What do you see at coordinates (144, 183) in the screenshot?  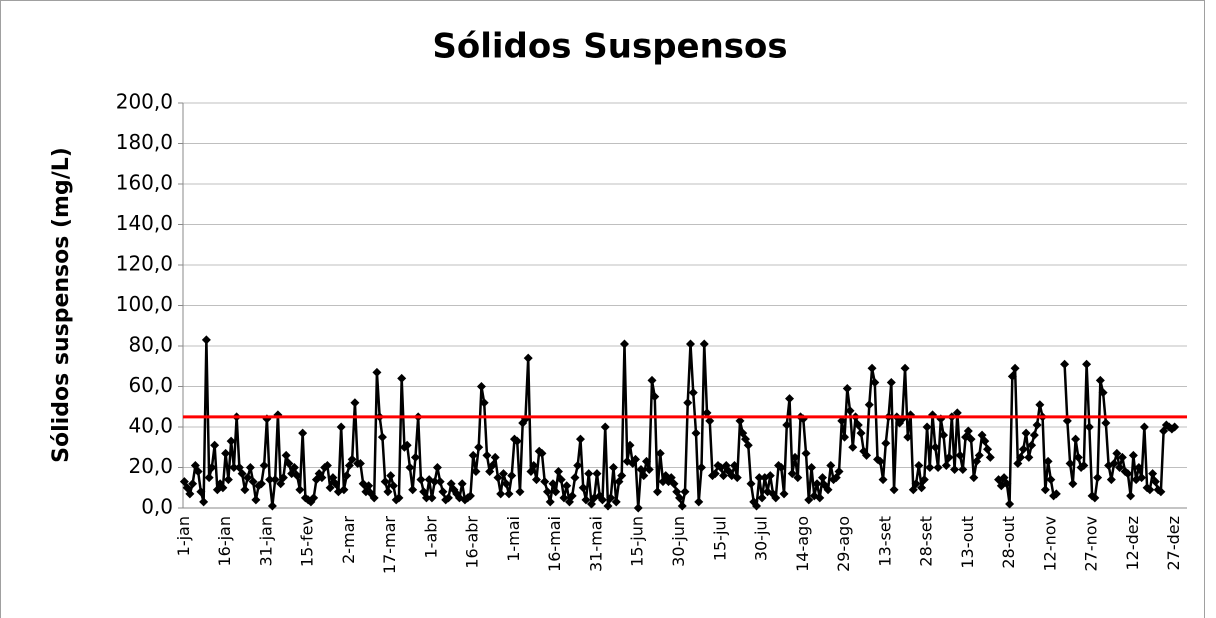 I see `y-tick-label: 160,0` at bounding box center [144, 183].